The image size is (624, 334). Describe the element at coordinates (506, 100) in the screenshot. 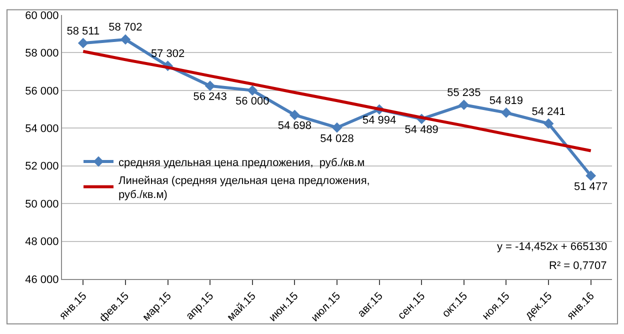

I see `data-label: 54 819` at that location.